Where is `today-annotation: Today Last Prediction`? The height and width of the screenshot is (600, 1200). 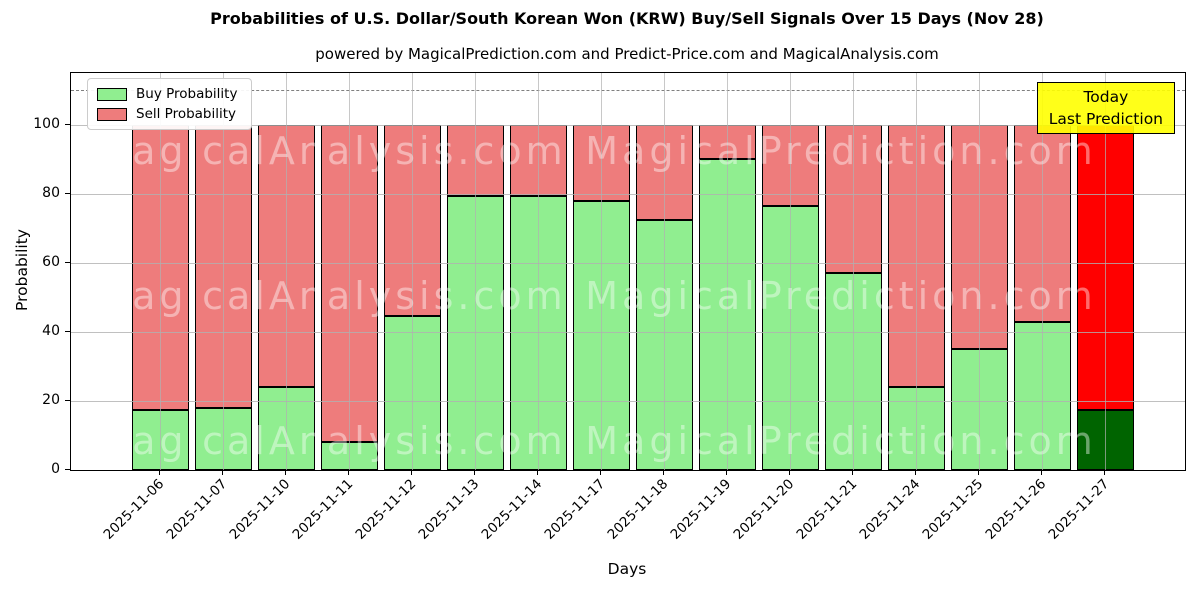 today-annotation: Today Last Prediction is located at coordinates (1105, 108).